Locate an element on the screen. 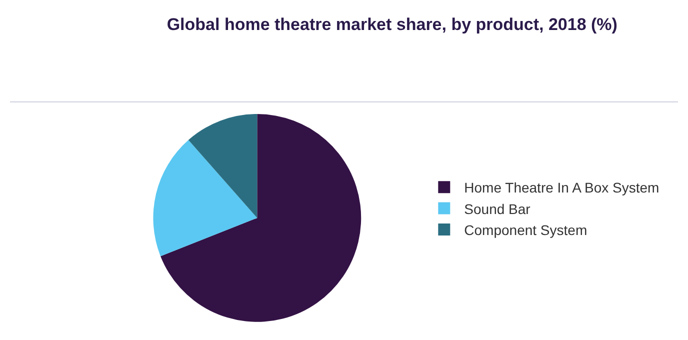  chart-title: Global home theatre market share, by product, 2018 (%) is located at coordinates (392, 24).